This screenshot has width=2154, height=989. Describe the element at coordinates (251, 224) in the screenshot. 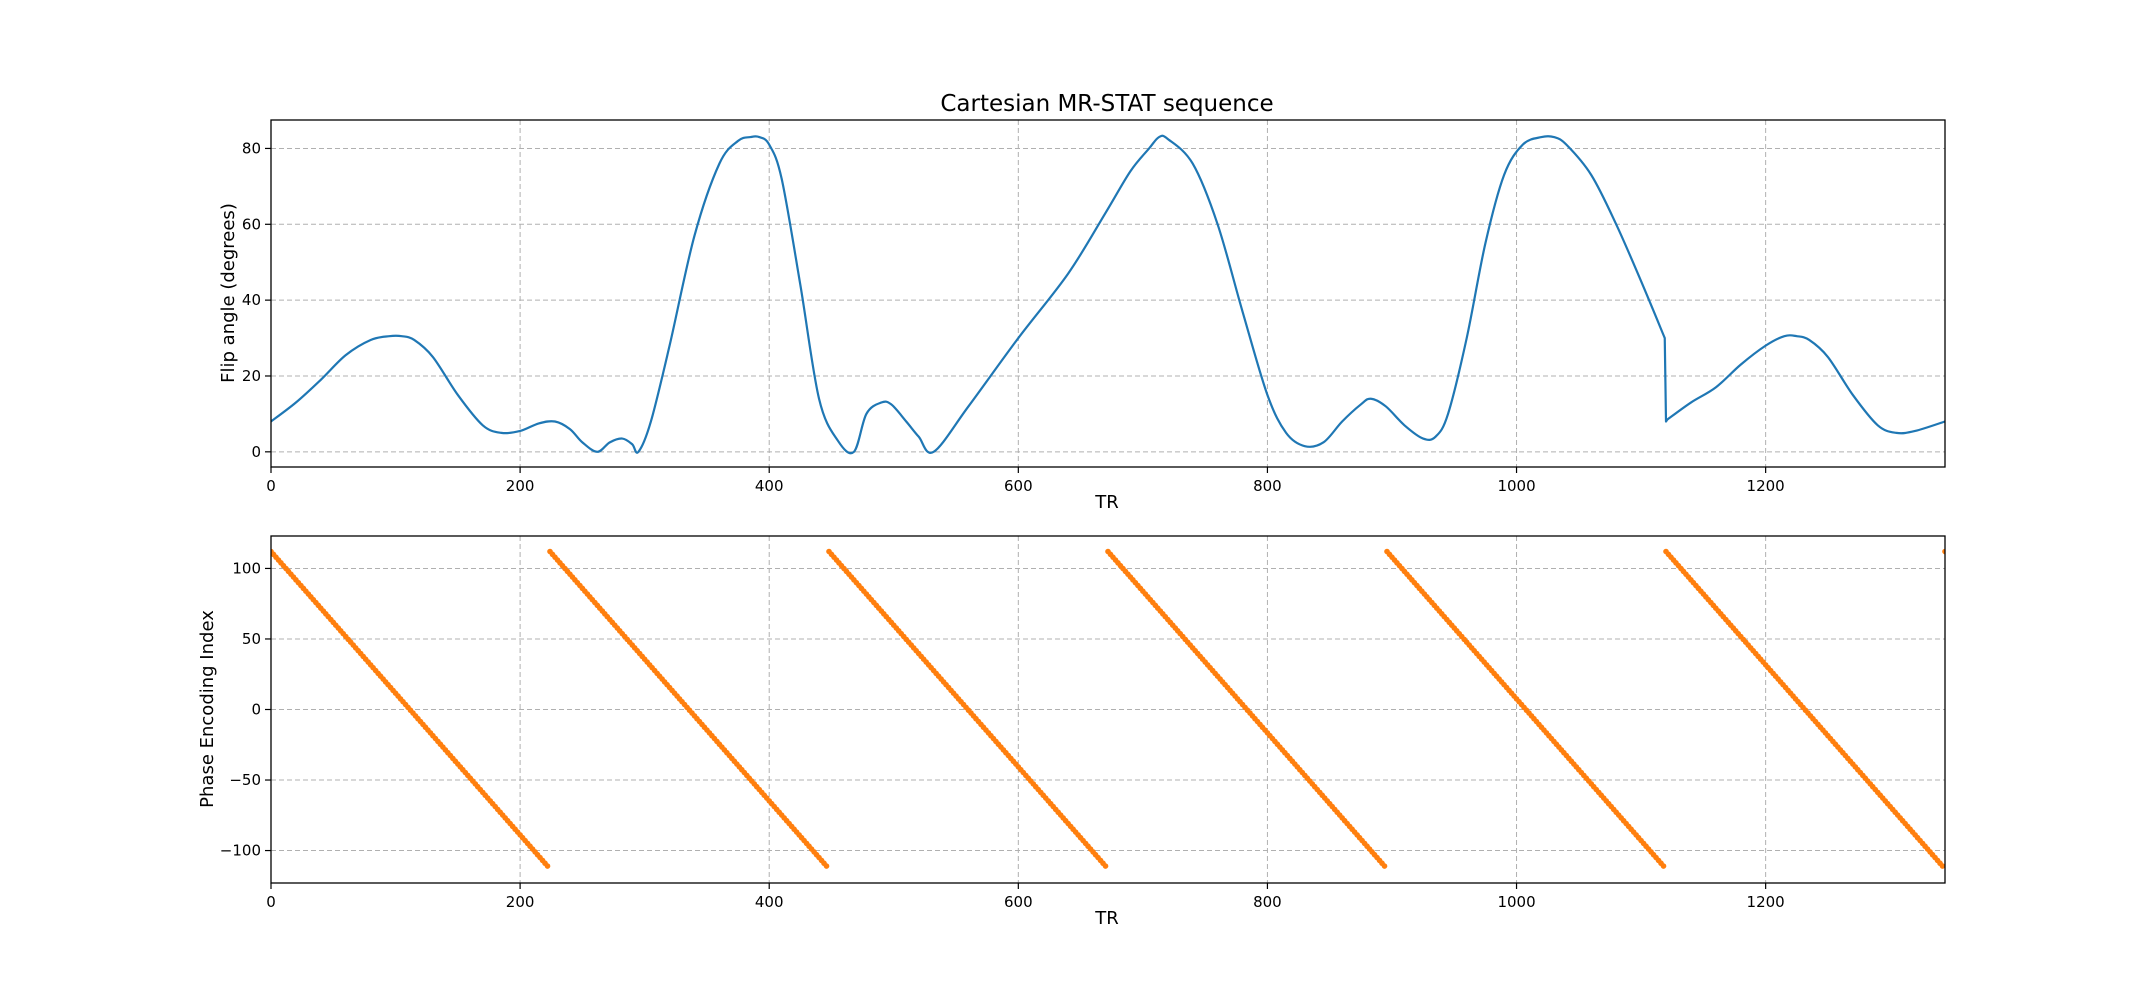

I see `flip-angle-y-tick-label: 60` at that location.